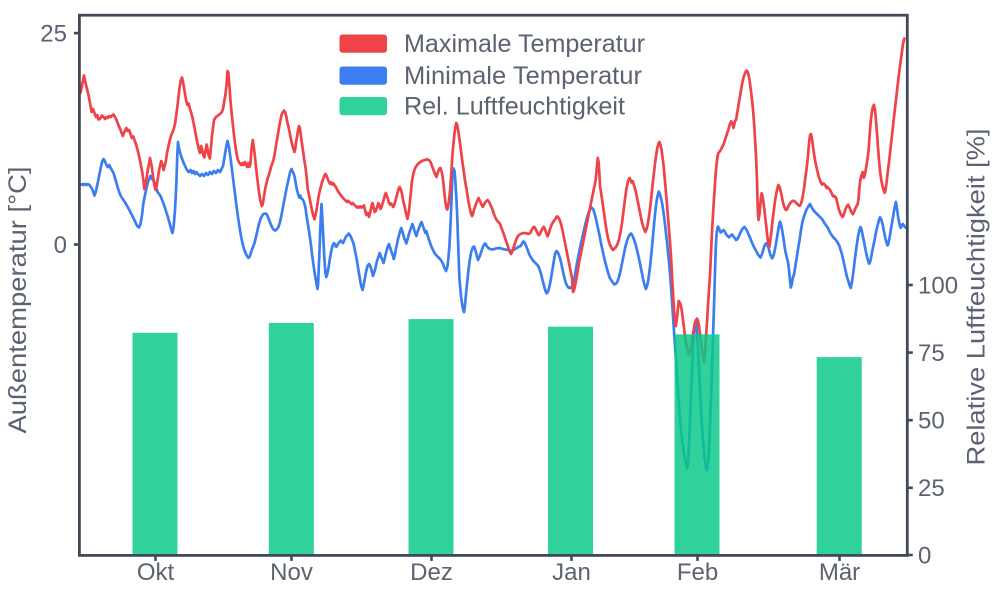 The width and height of the screenshot is (1000, 600). I want to click on svg-text: Außentemperatur [°C], so click(18, 300).